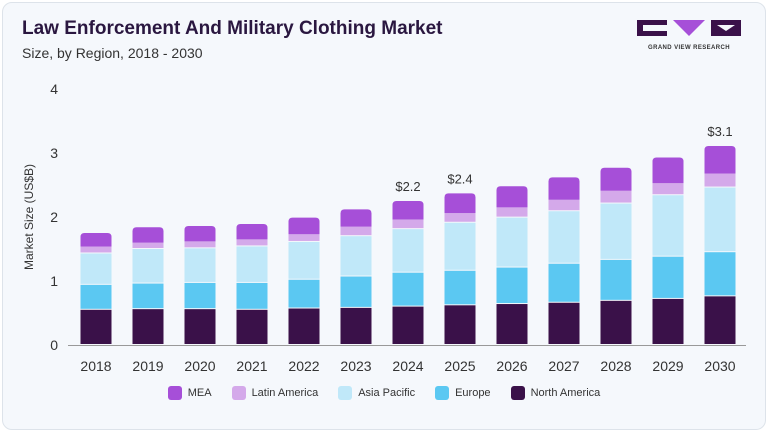 The height and width of the screenshot is (432, 768). I want to click on x-tick-label: 2026, so click(511, 366).